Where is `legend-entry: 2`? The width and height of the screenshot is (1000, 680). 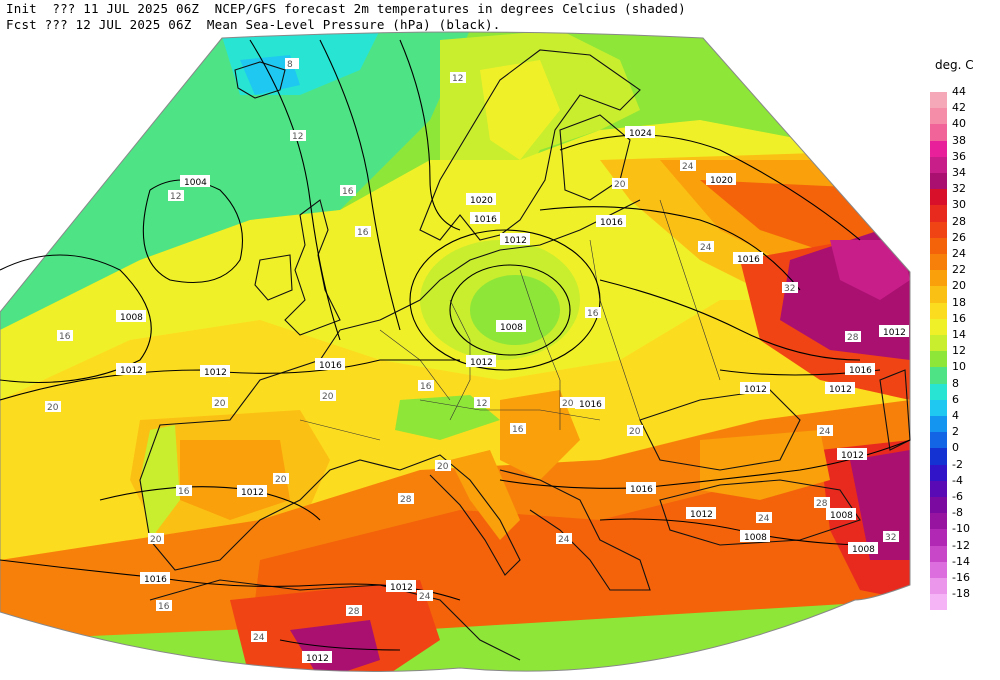
legend-entry: 2 is located at coordinates (965, 437).